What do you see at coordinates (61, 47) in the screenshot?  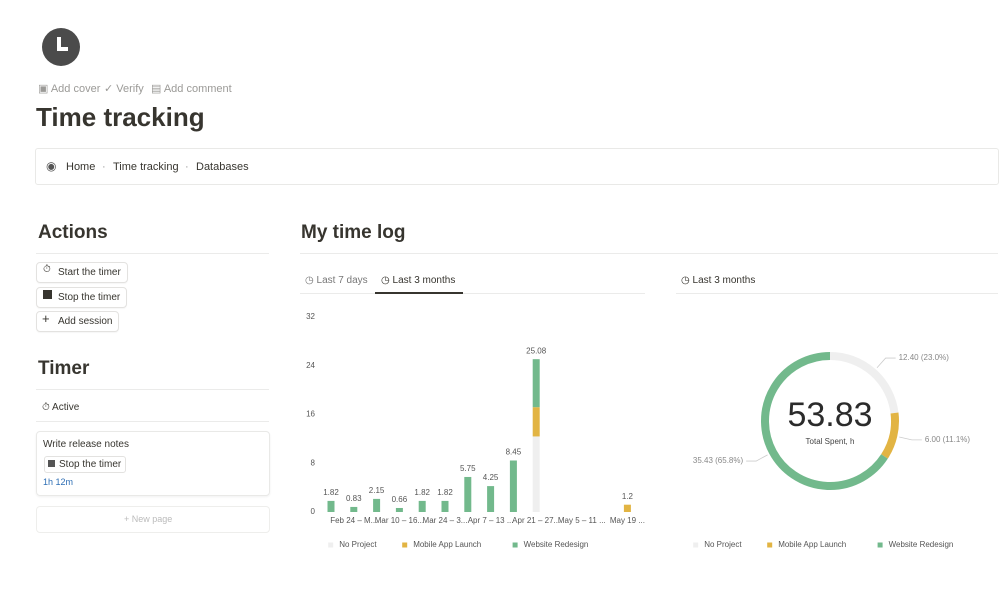 I see `page-icon` at bounding box center [61, 47].